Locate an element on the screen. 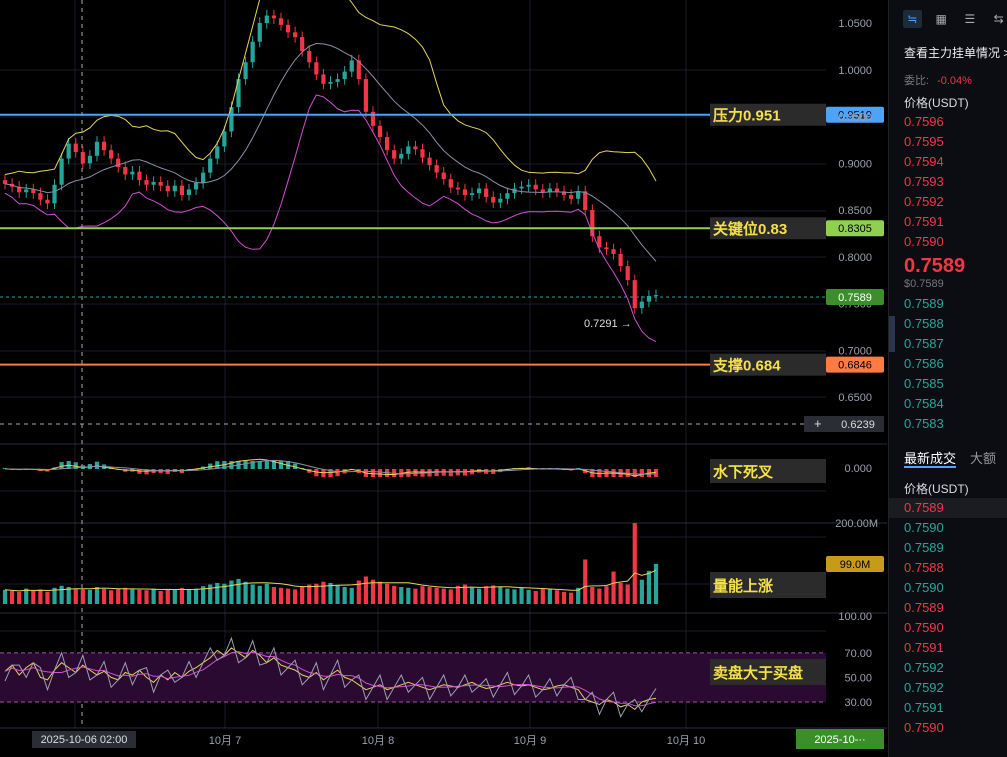  trade-row: 0.7591 is located at coordinates (924, 647).